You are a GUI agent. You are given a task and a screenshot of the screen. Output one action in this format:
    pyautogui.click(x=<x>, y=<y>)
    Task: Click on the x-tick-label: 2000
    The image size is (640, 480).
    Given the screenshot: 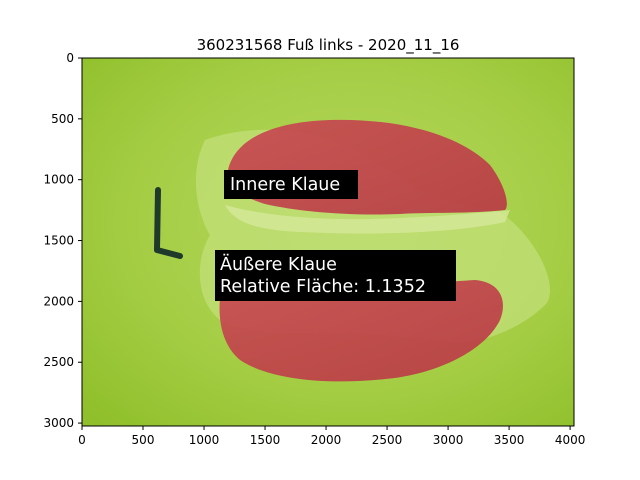 What is the action you would take?
    pyautogui.click(x=326, y=440)
    